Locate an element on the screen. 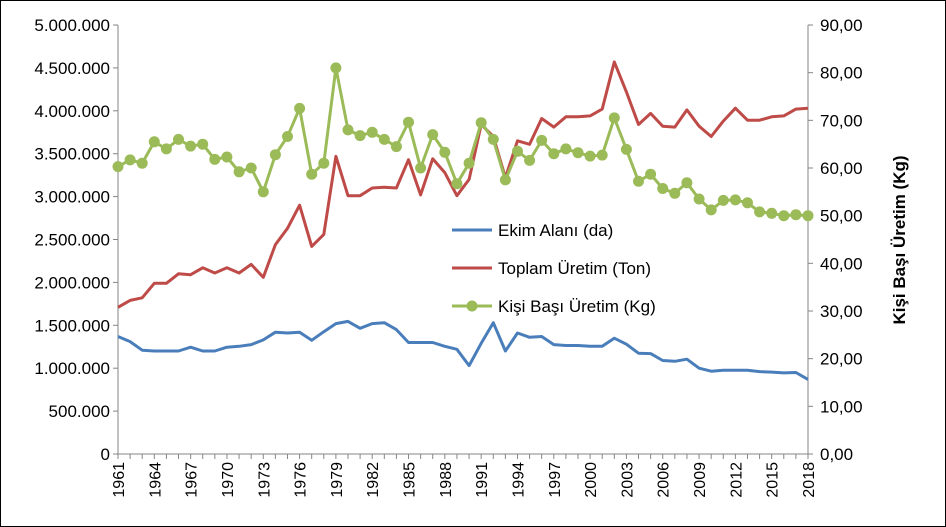  left-tick-label: 0 is located at coordinates (105, 454).